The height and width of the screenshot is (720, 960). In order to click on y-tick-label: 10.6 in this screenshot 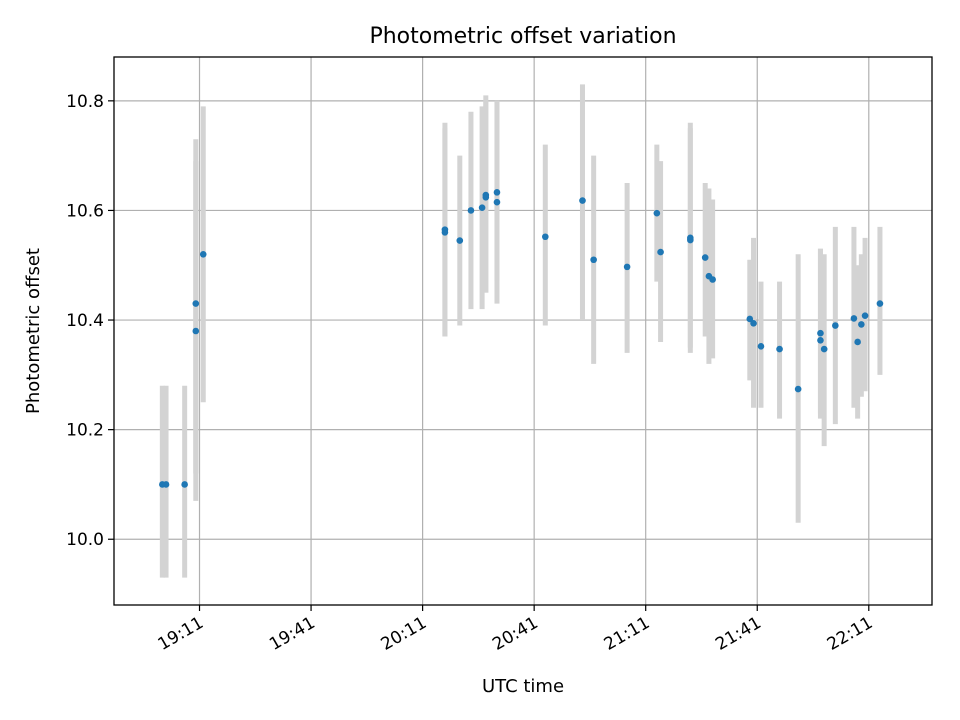, I will do `click(85, 211)`.